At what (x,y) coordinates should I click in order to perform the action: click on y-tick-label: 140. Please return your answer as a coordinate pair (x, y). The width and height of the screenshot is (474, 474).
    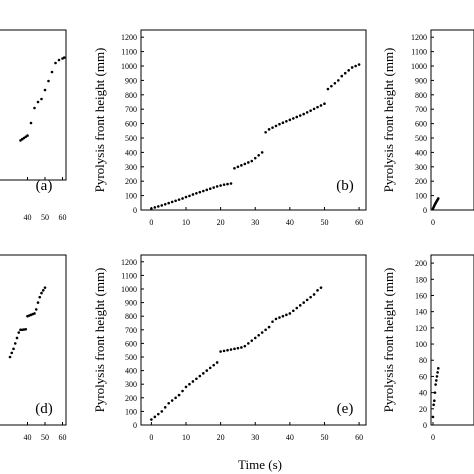
    Looking at the image, I should click on (421, 312).